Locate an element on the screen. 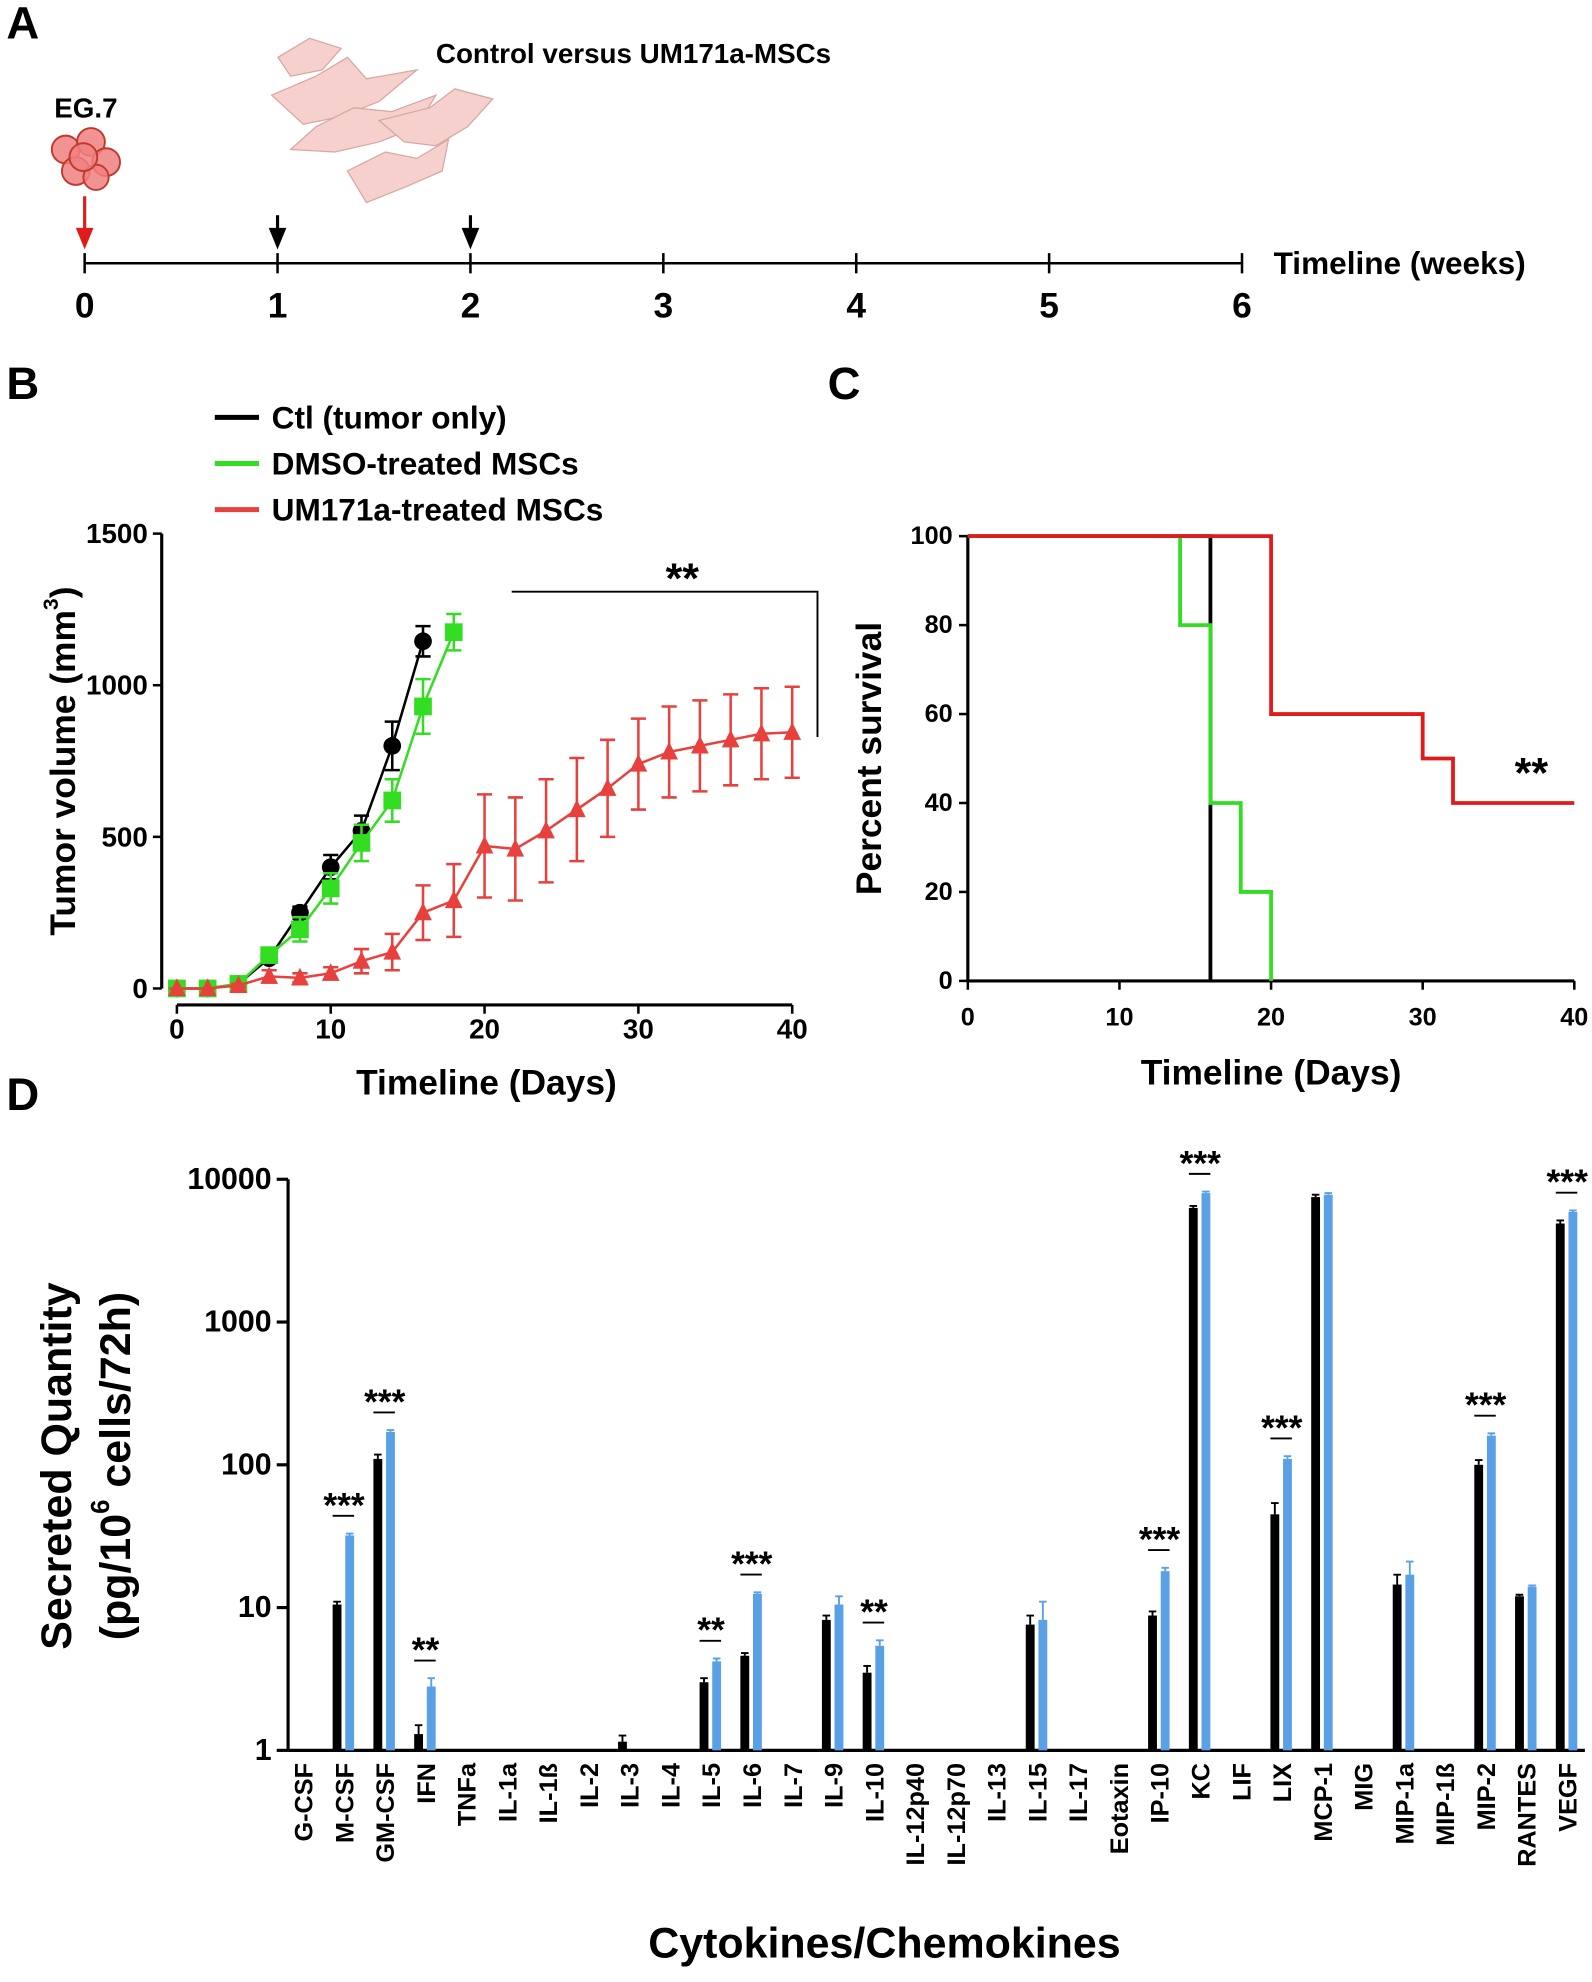 Image resolution: width=1592 pixels, height=1982 pixels. x-tick-label: LIF is located at coordinates (1242, 1782).